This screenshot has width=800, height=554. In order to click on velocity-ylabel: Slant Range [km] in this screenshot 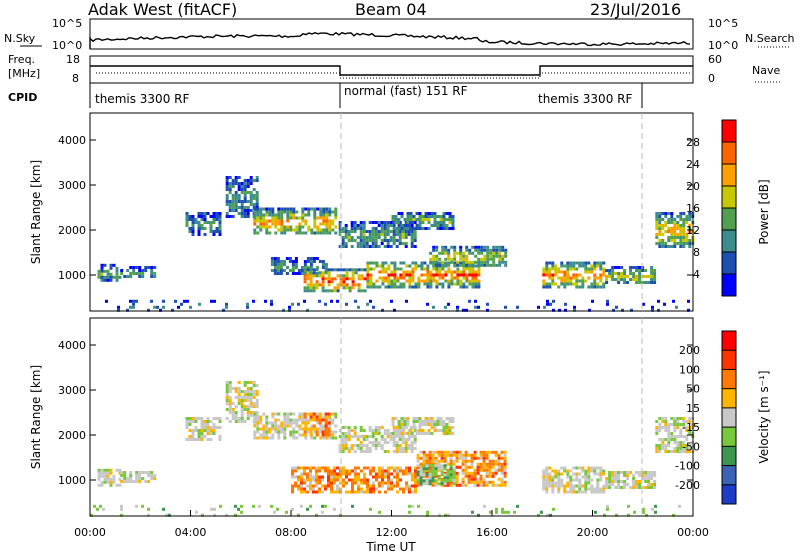, I will do `click(36, 417)`.